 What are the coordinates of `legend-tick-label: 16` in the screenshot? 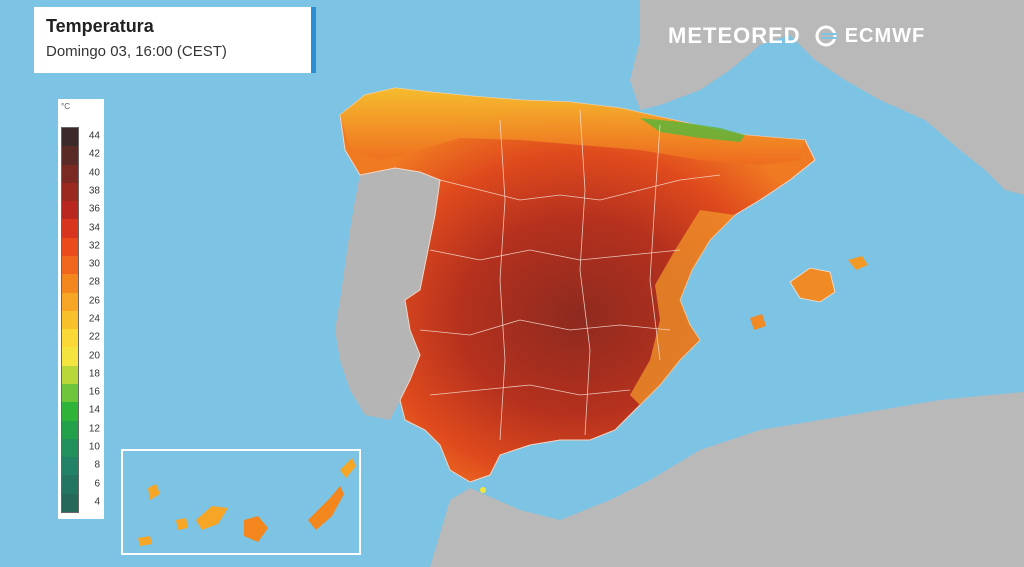 It's located at (94, 392).